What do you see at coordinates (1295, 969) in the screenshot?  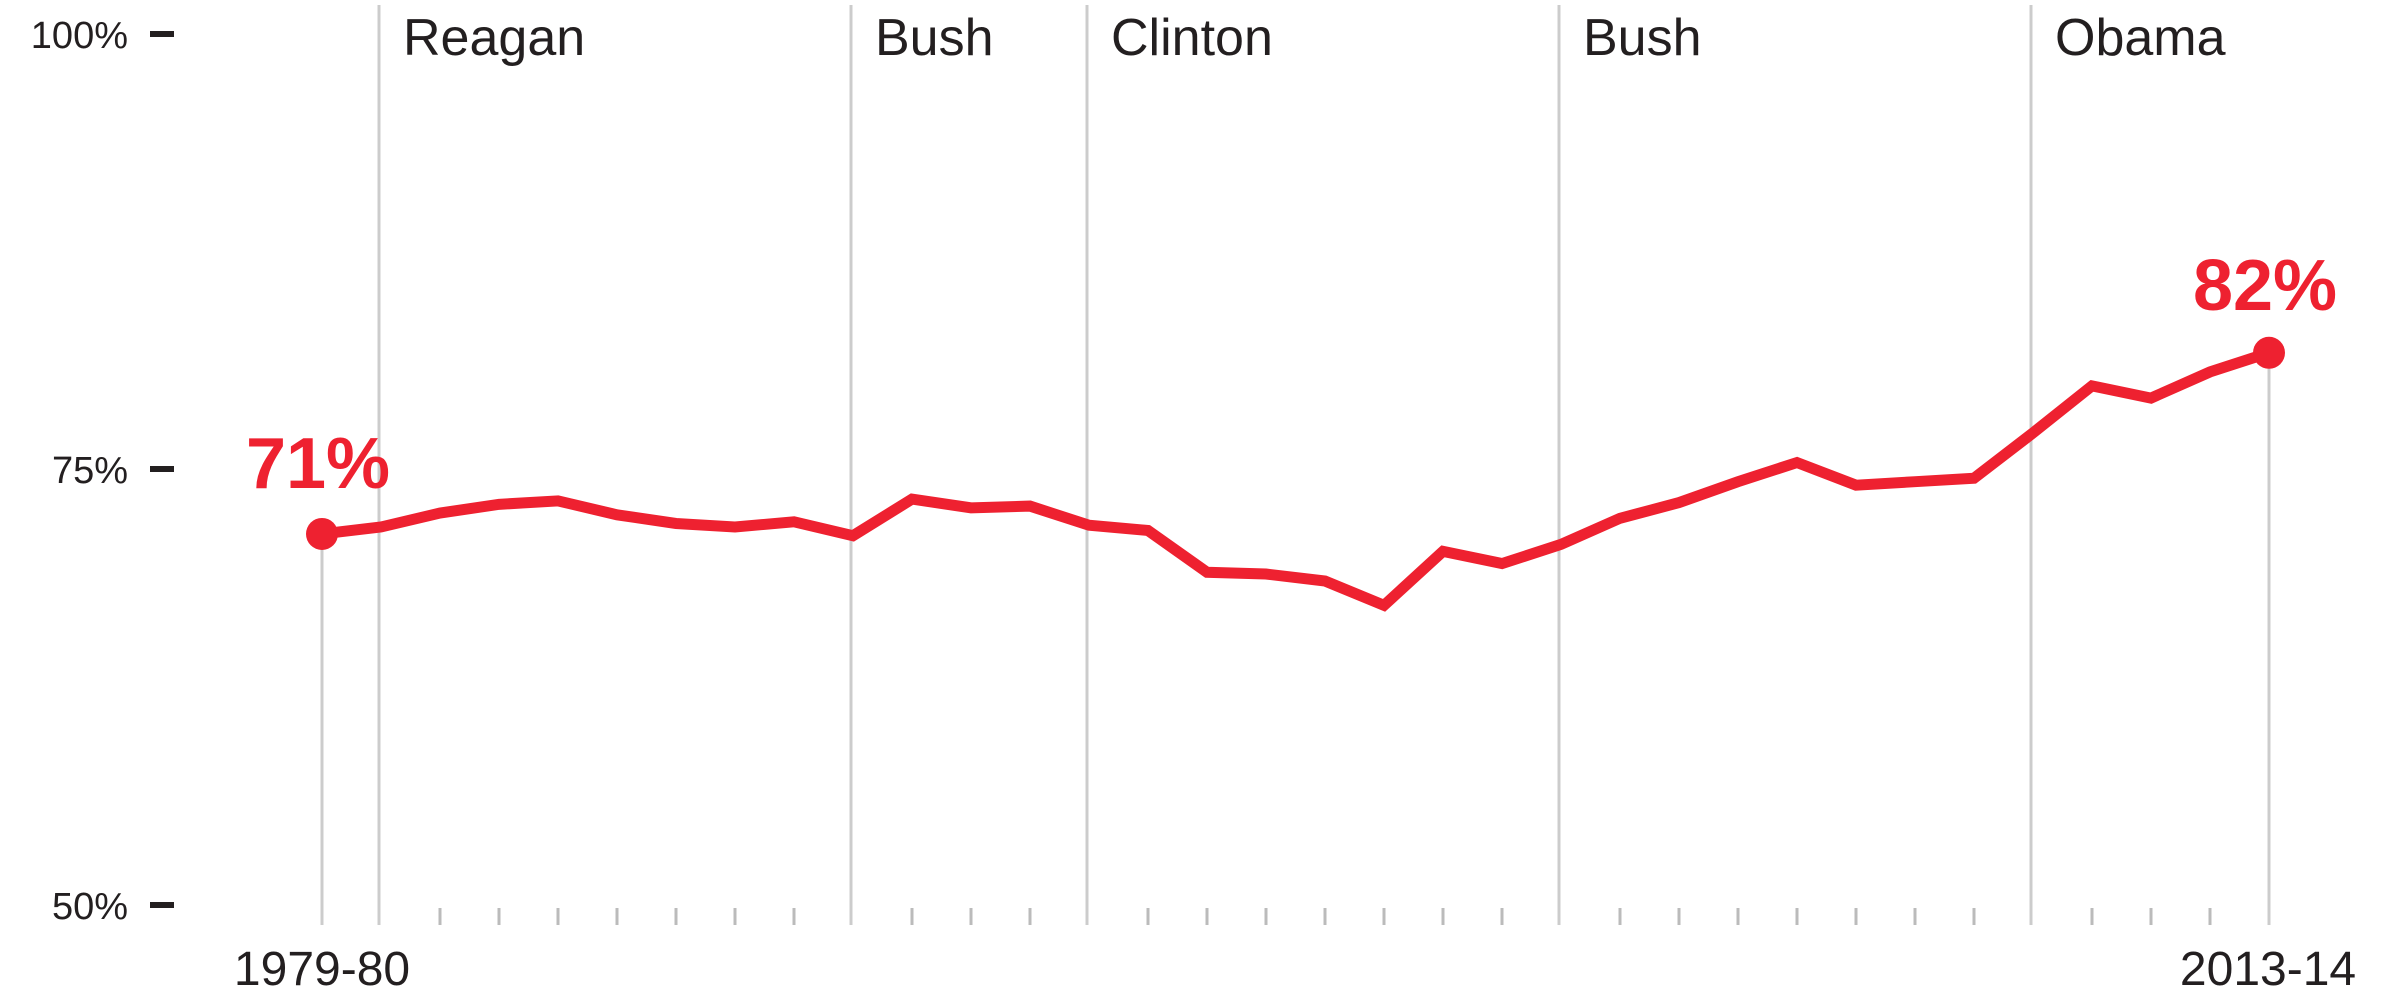 I see `x-axis-labels: 1979-80 2013-14` at bounding box center [1295, 969].